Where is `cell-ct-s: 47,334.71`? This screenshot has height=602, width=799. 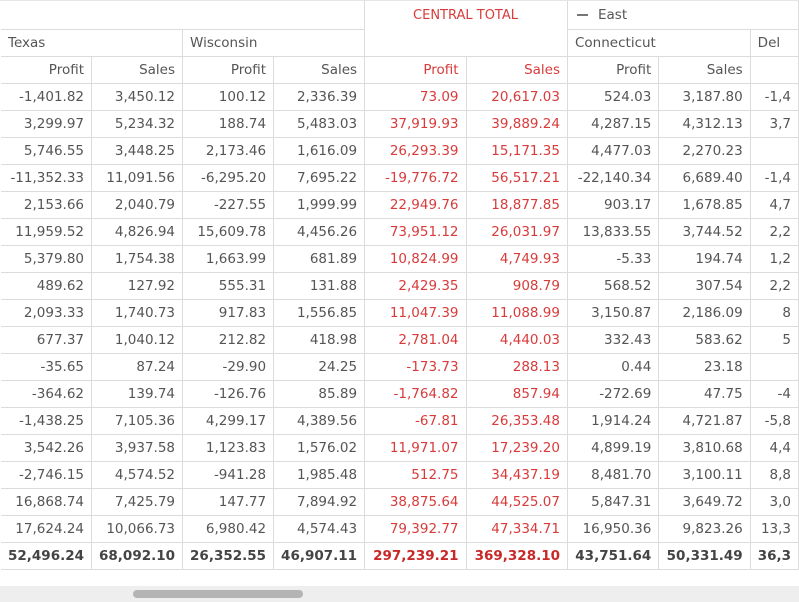
cell-ct-s: 47,334.71 is located at coordinates (517, 528).